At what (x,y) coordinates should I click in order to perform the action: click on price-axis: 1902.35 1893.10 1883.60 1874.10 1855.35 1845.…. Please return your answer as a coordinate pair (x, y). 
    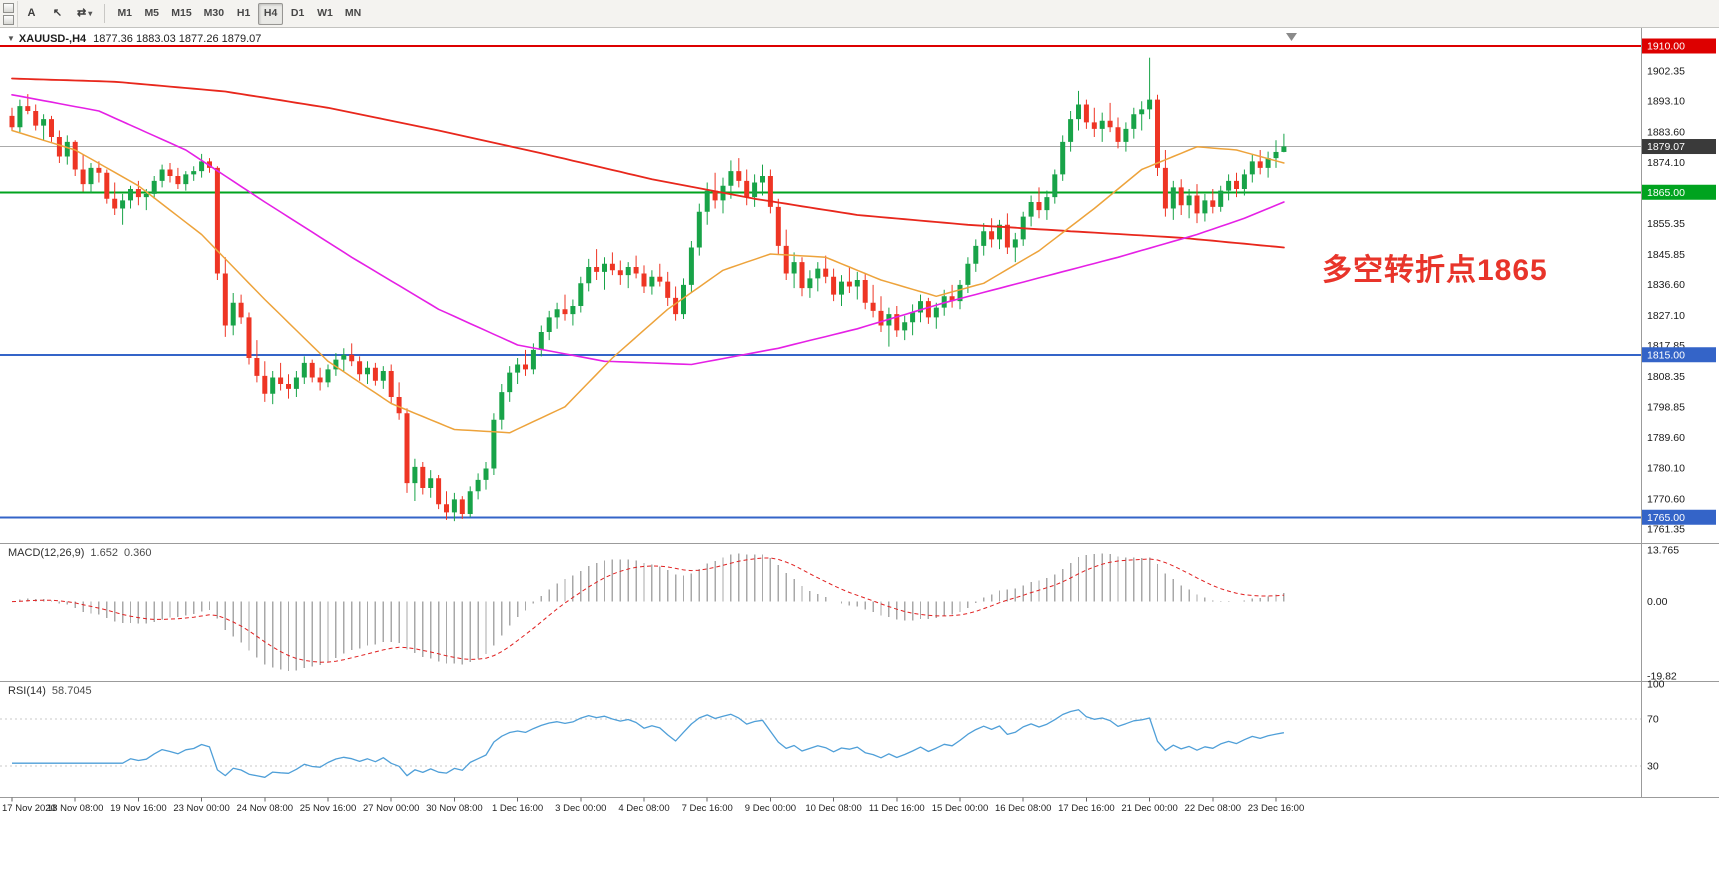
    Looking at the image, I should click on (1679, 287).